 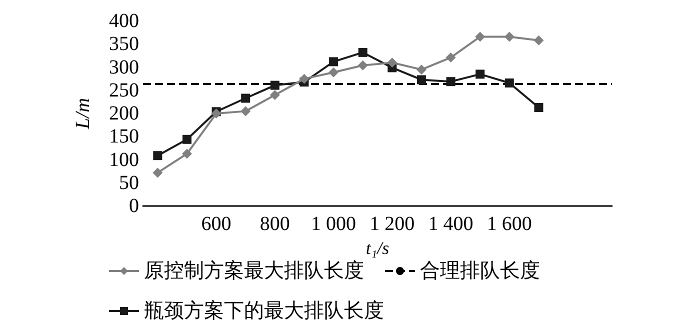 I want to click on y-tick-label: 350, so click(x=124, y=44).